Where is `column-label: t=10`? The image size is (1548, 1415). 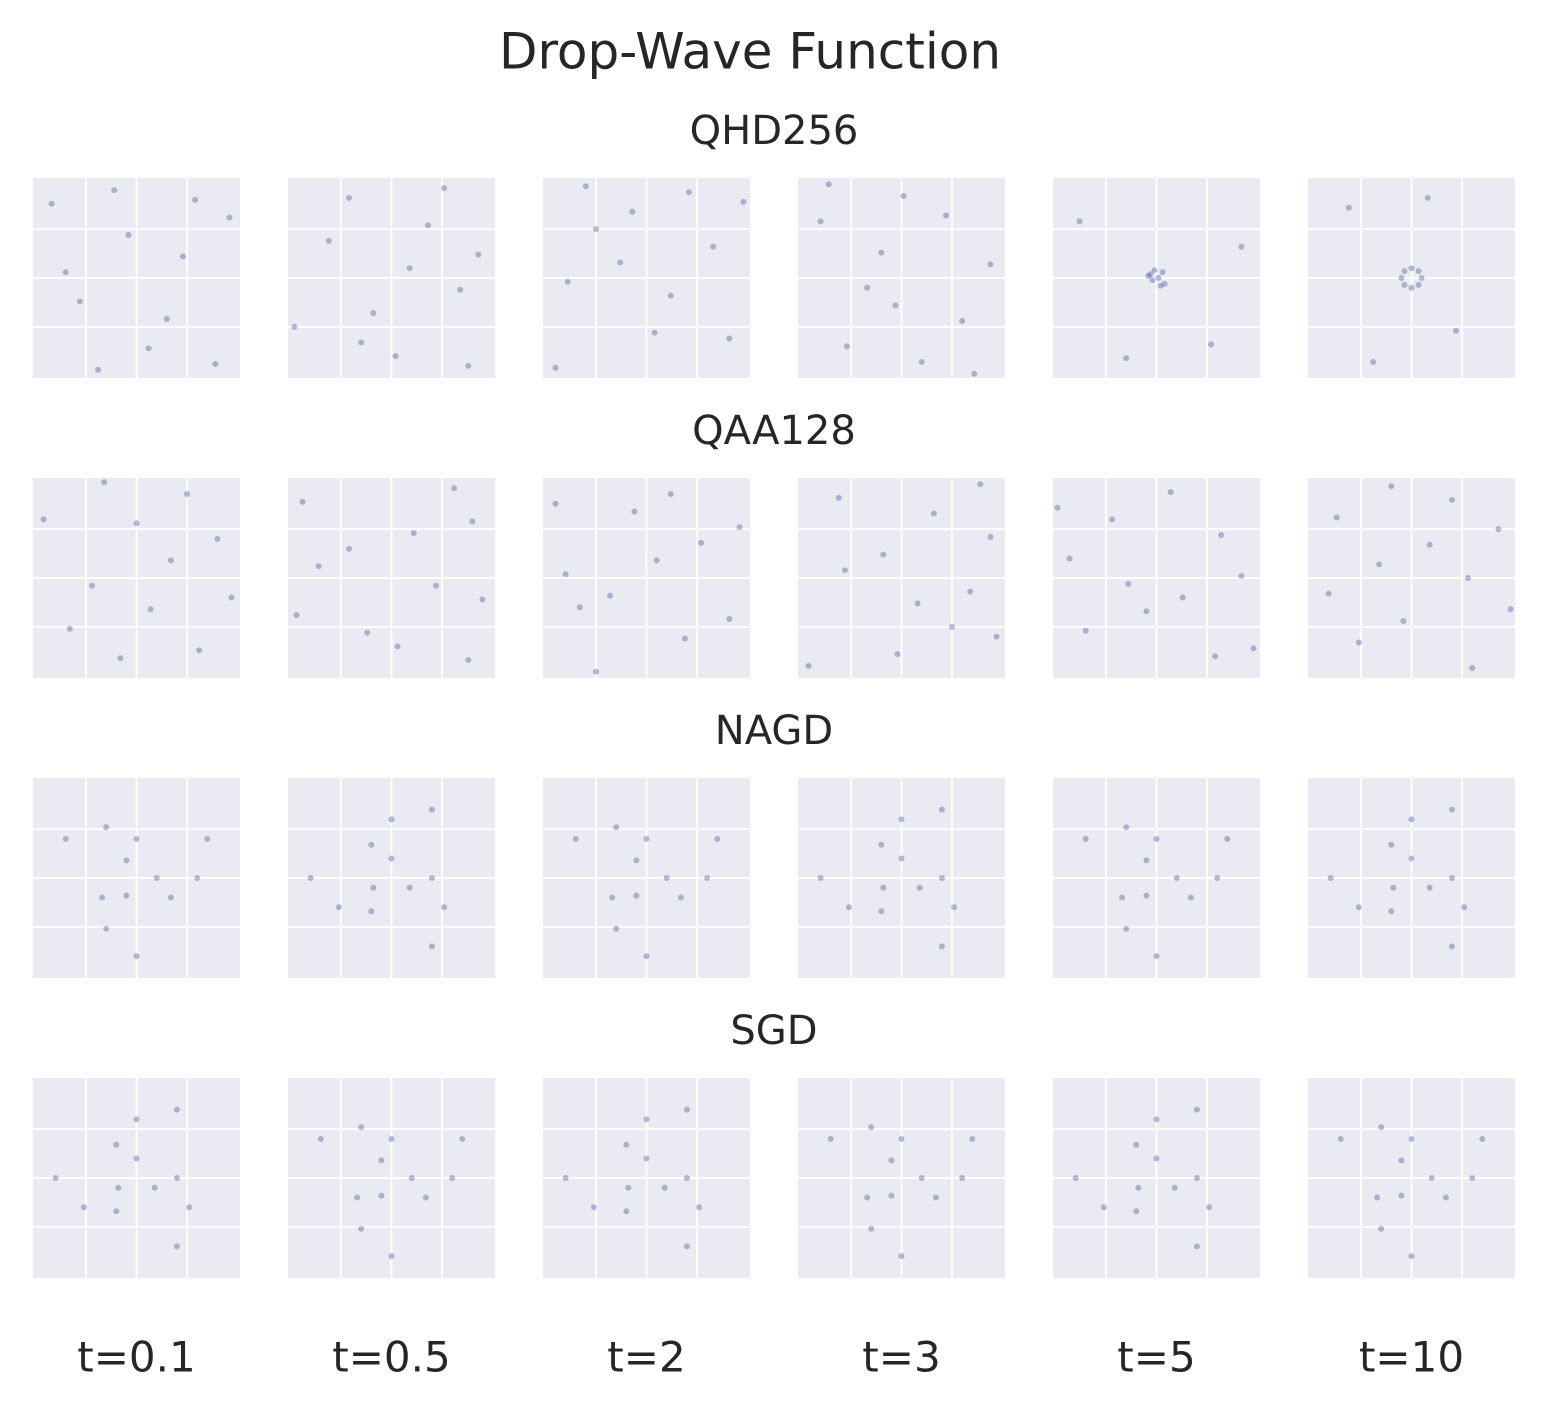
column-label: t=10 is located at coordinates (1411, 1357).